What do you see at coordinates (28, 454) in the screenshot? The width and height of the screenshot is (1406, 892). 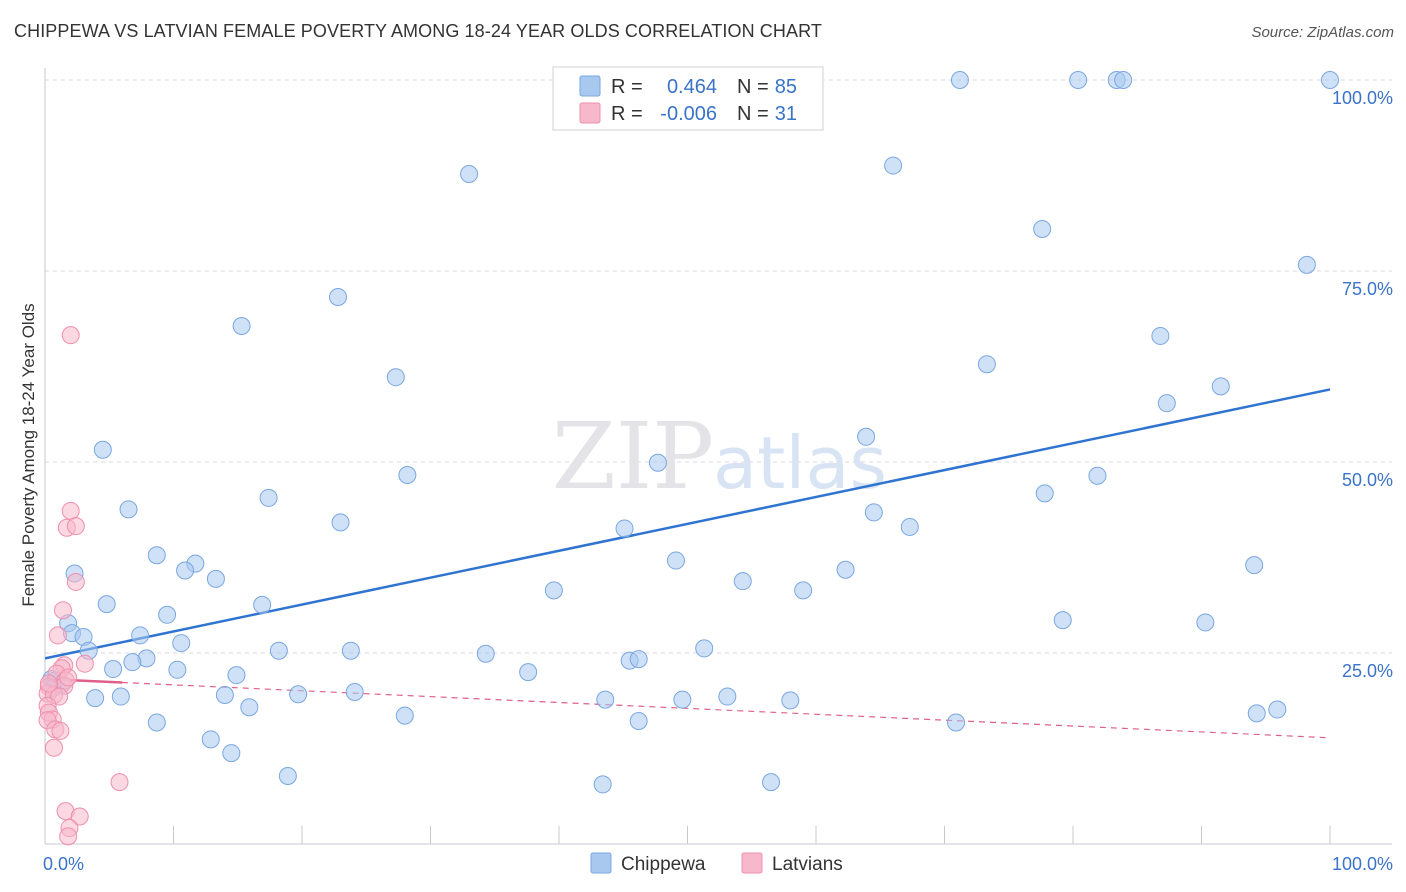 I see `y-axis-label: Female Poverty Among 18-24 Year Olds` at bounding box center [28, 454].